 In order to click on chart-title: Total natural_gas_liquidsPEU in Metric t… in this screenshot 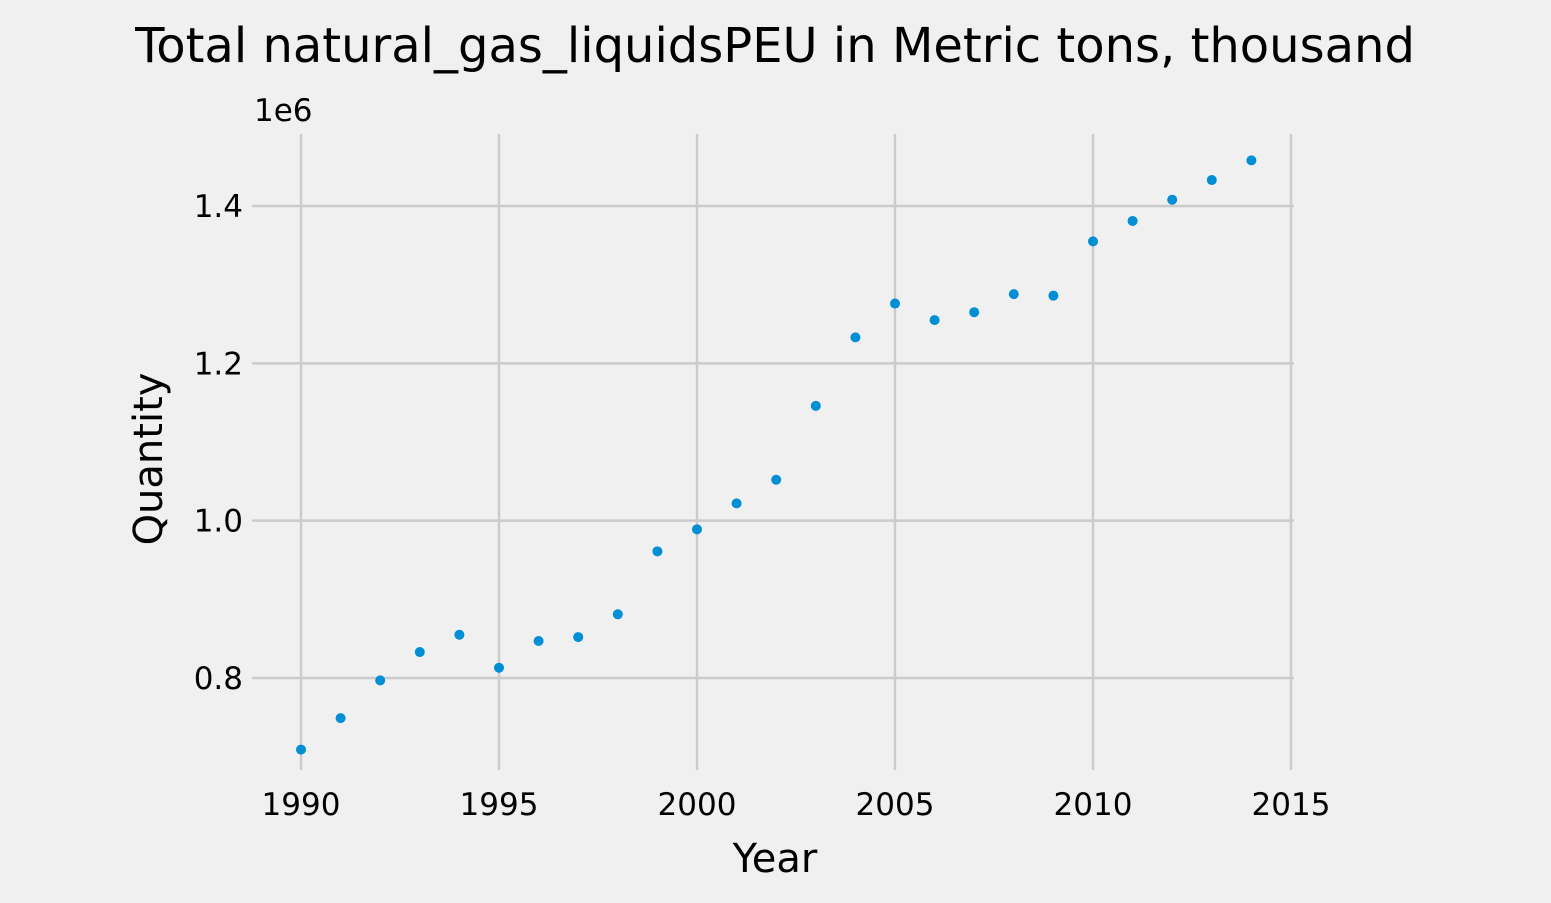, I will do `click(774, 46)`.